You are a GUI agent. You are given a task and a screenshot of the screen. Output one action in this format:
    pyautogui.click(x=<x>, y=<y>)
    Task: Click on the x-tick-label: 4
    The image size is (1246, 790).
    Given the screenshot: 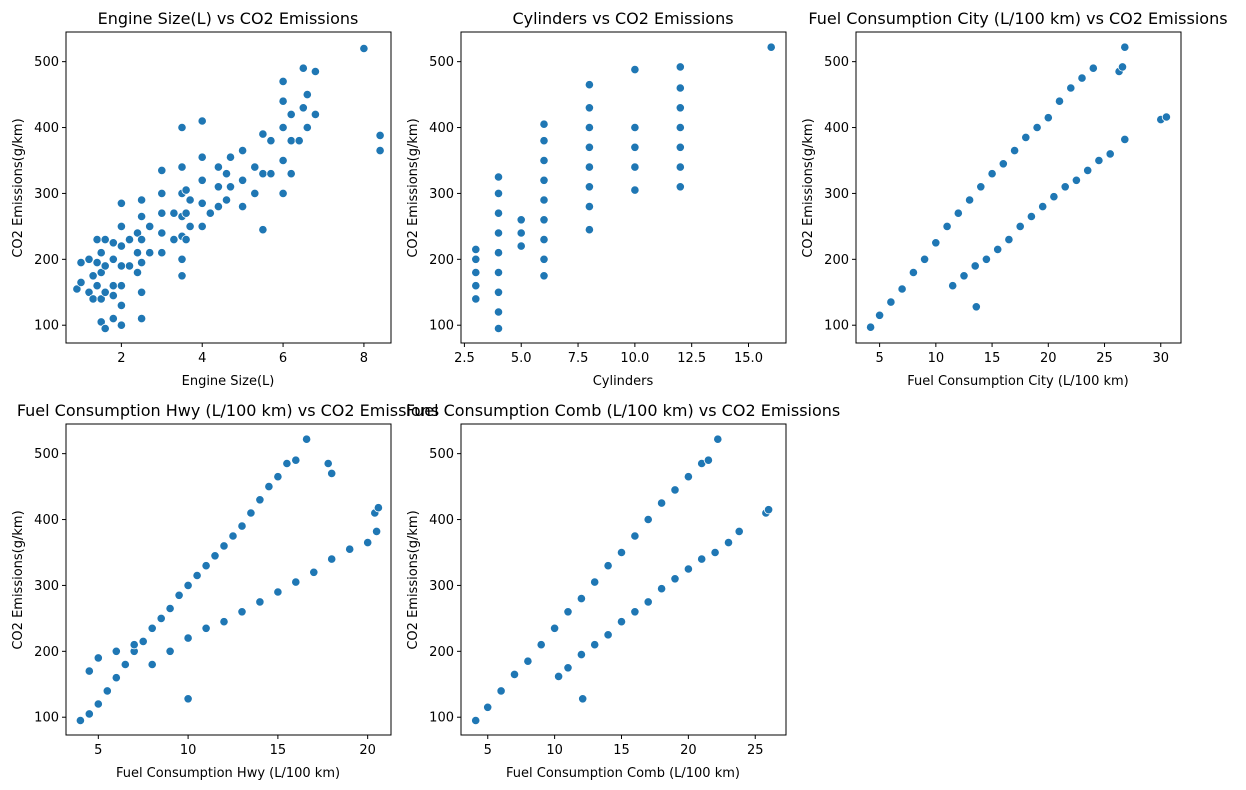 What is the action you would take?
    pyautogui.click(x=202, y=358)
    